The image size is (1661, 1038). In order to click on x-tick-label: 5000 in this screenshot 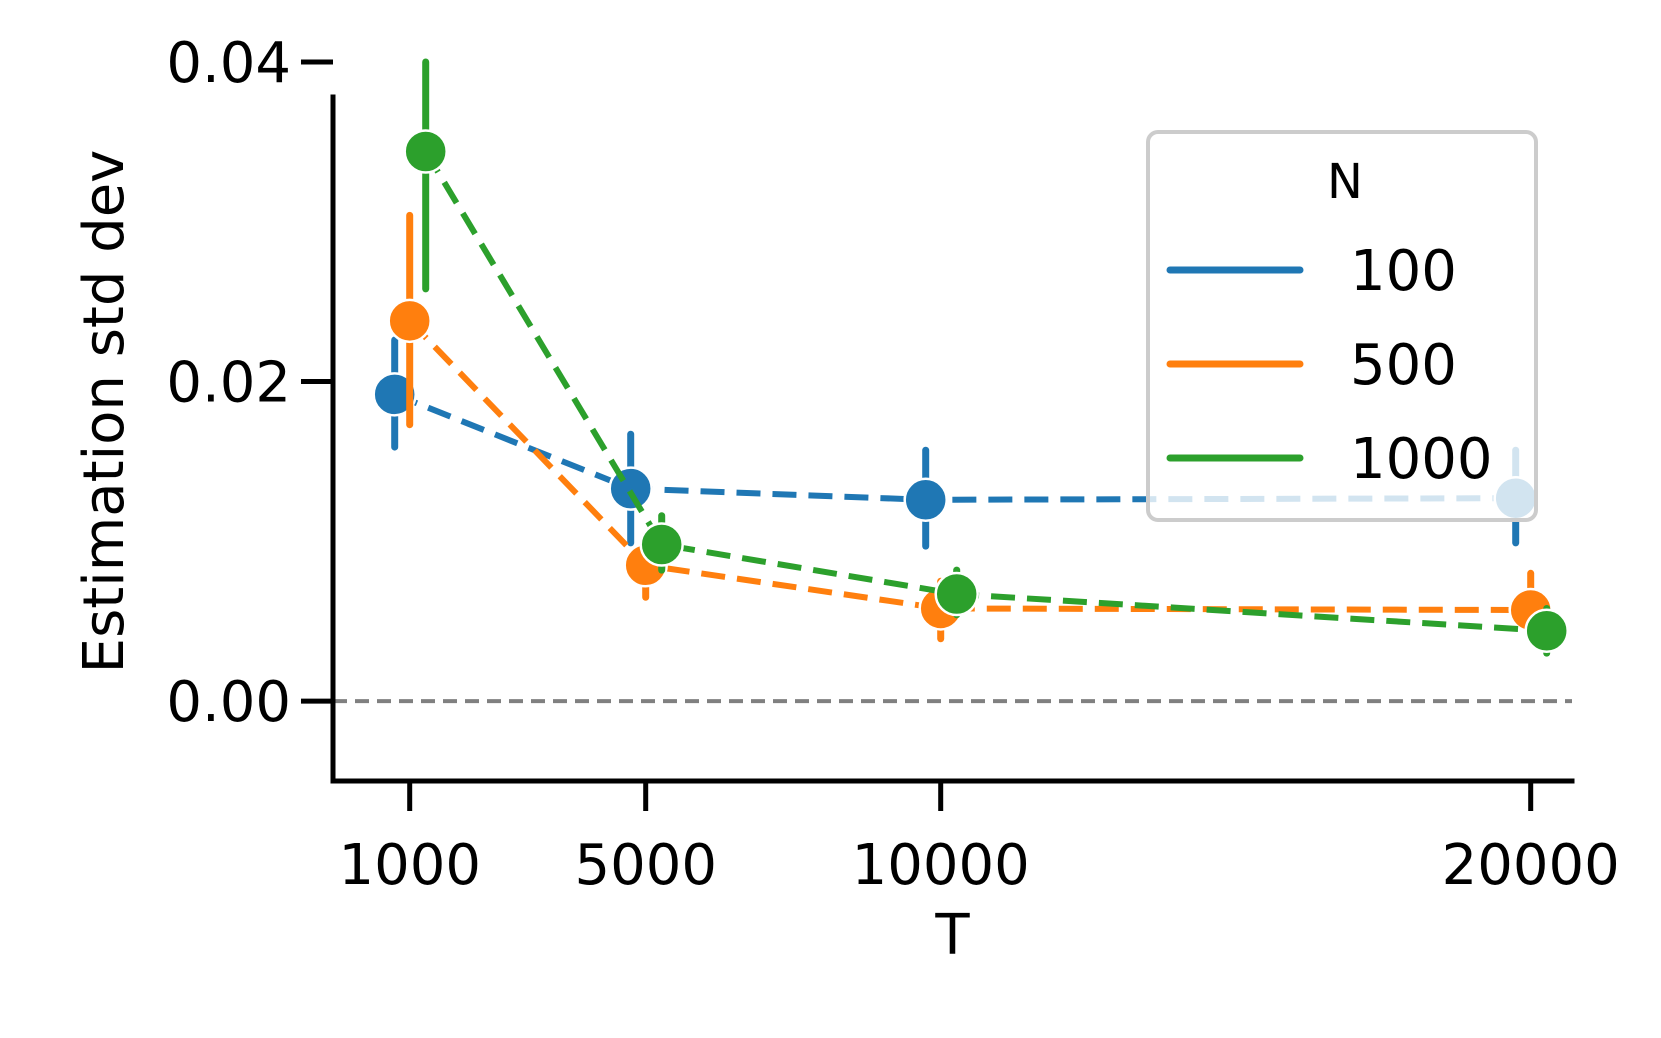, I will do `click(645, 865)`.